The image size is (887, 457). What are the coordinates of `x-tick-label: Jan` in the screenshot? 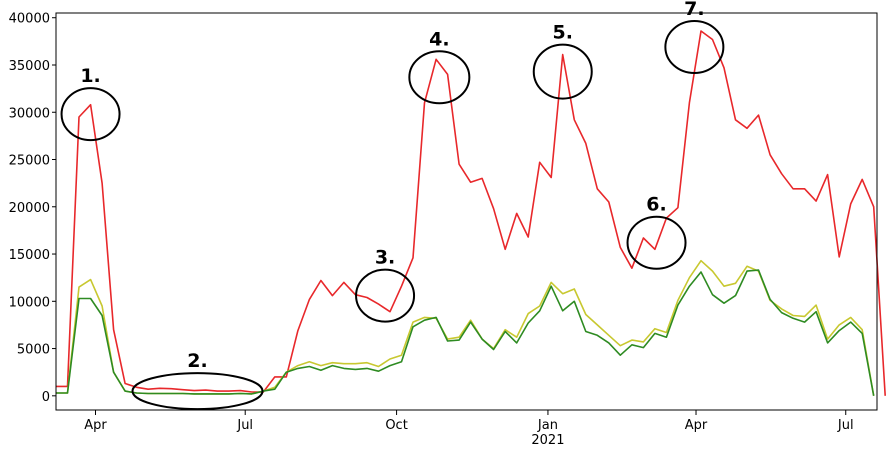 It's located at (547, 425).